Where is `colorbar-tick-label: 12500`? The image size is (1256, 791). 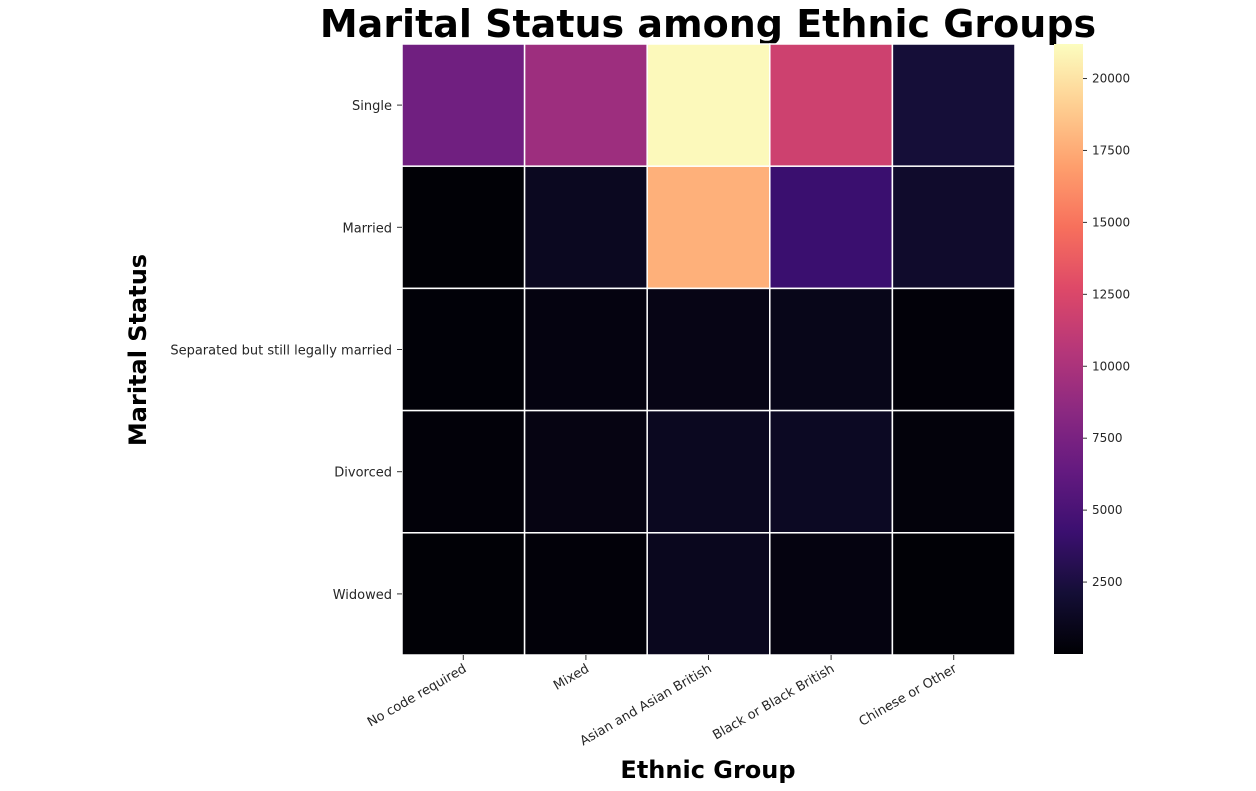 colorbar-tick-label: 12500 is located at coordinates (1111, 294).